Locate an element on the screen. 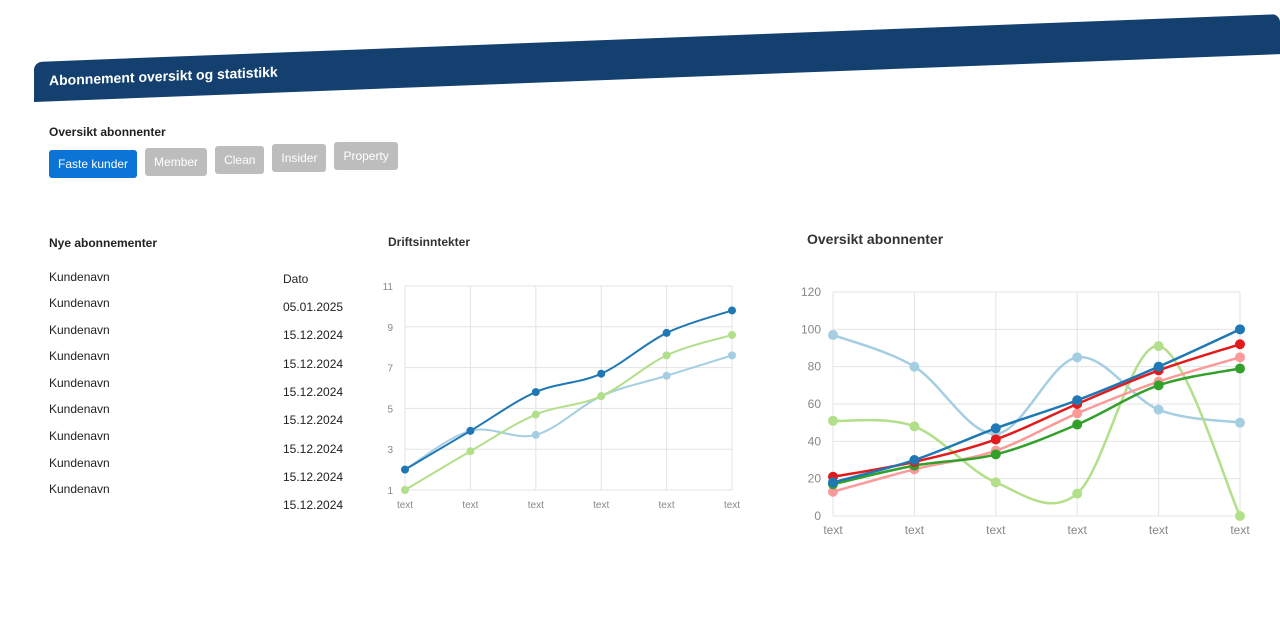  y-tick-label: 11 is located at coordinates (388, 287).